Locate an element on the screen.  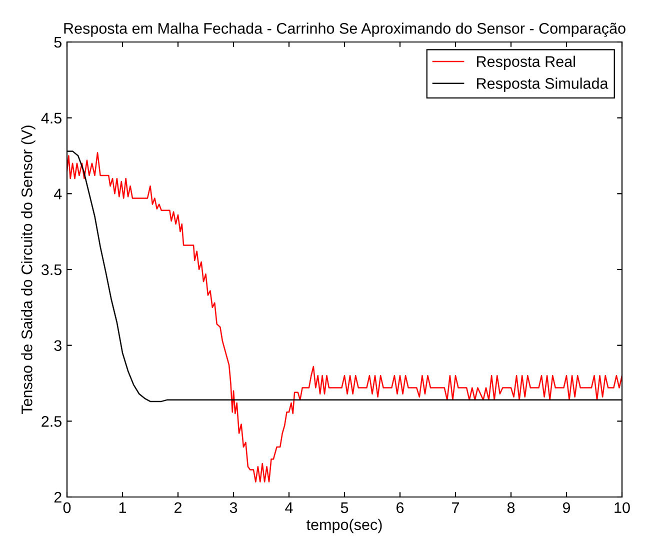
x-tick-label: 6 is located at coordinates (400, 508).